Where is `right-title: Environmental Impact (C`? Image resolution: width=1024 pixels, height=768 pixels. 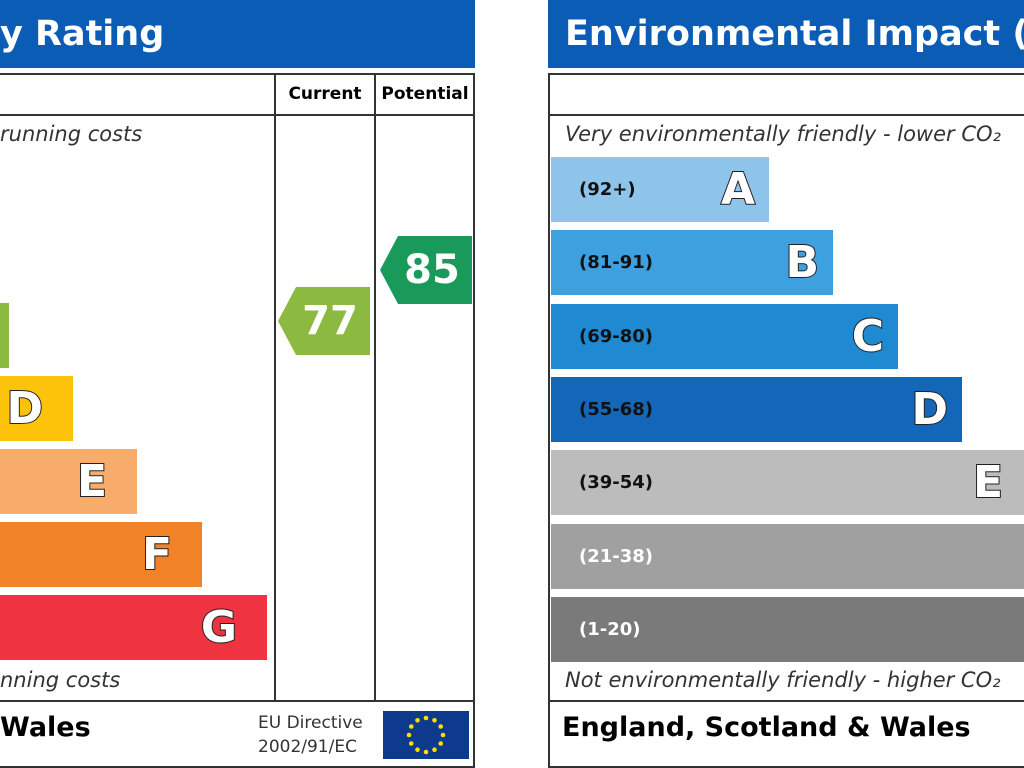
right-title: Environmental Impact (C is located at coordinates (786, 34).